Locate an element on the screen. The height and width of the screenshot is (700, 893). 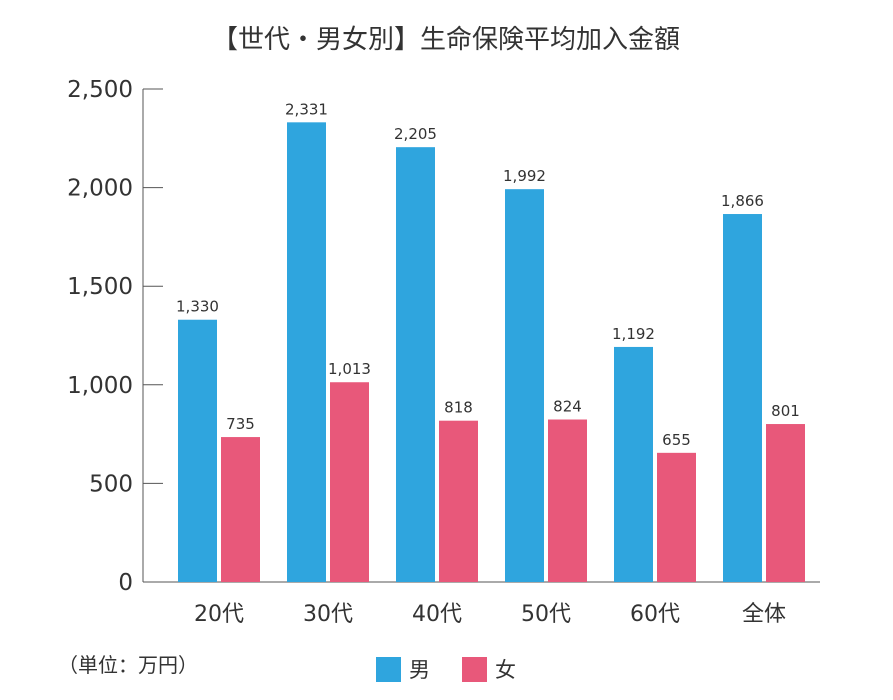
data-label: 1,013 is located at coordinates (349, 369).